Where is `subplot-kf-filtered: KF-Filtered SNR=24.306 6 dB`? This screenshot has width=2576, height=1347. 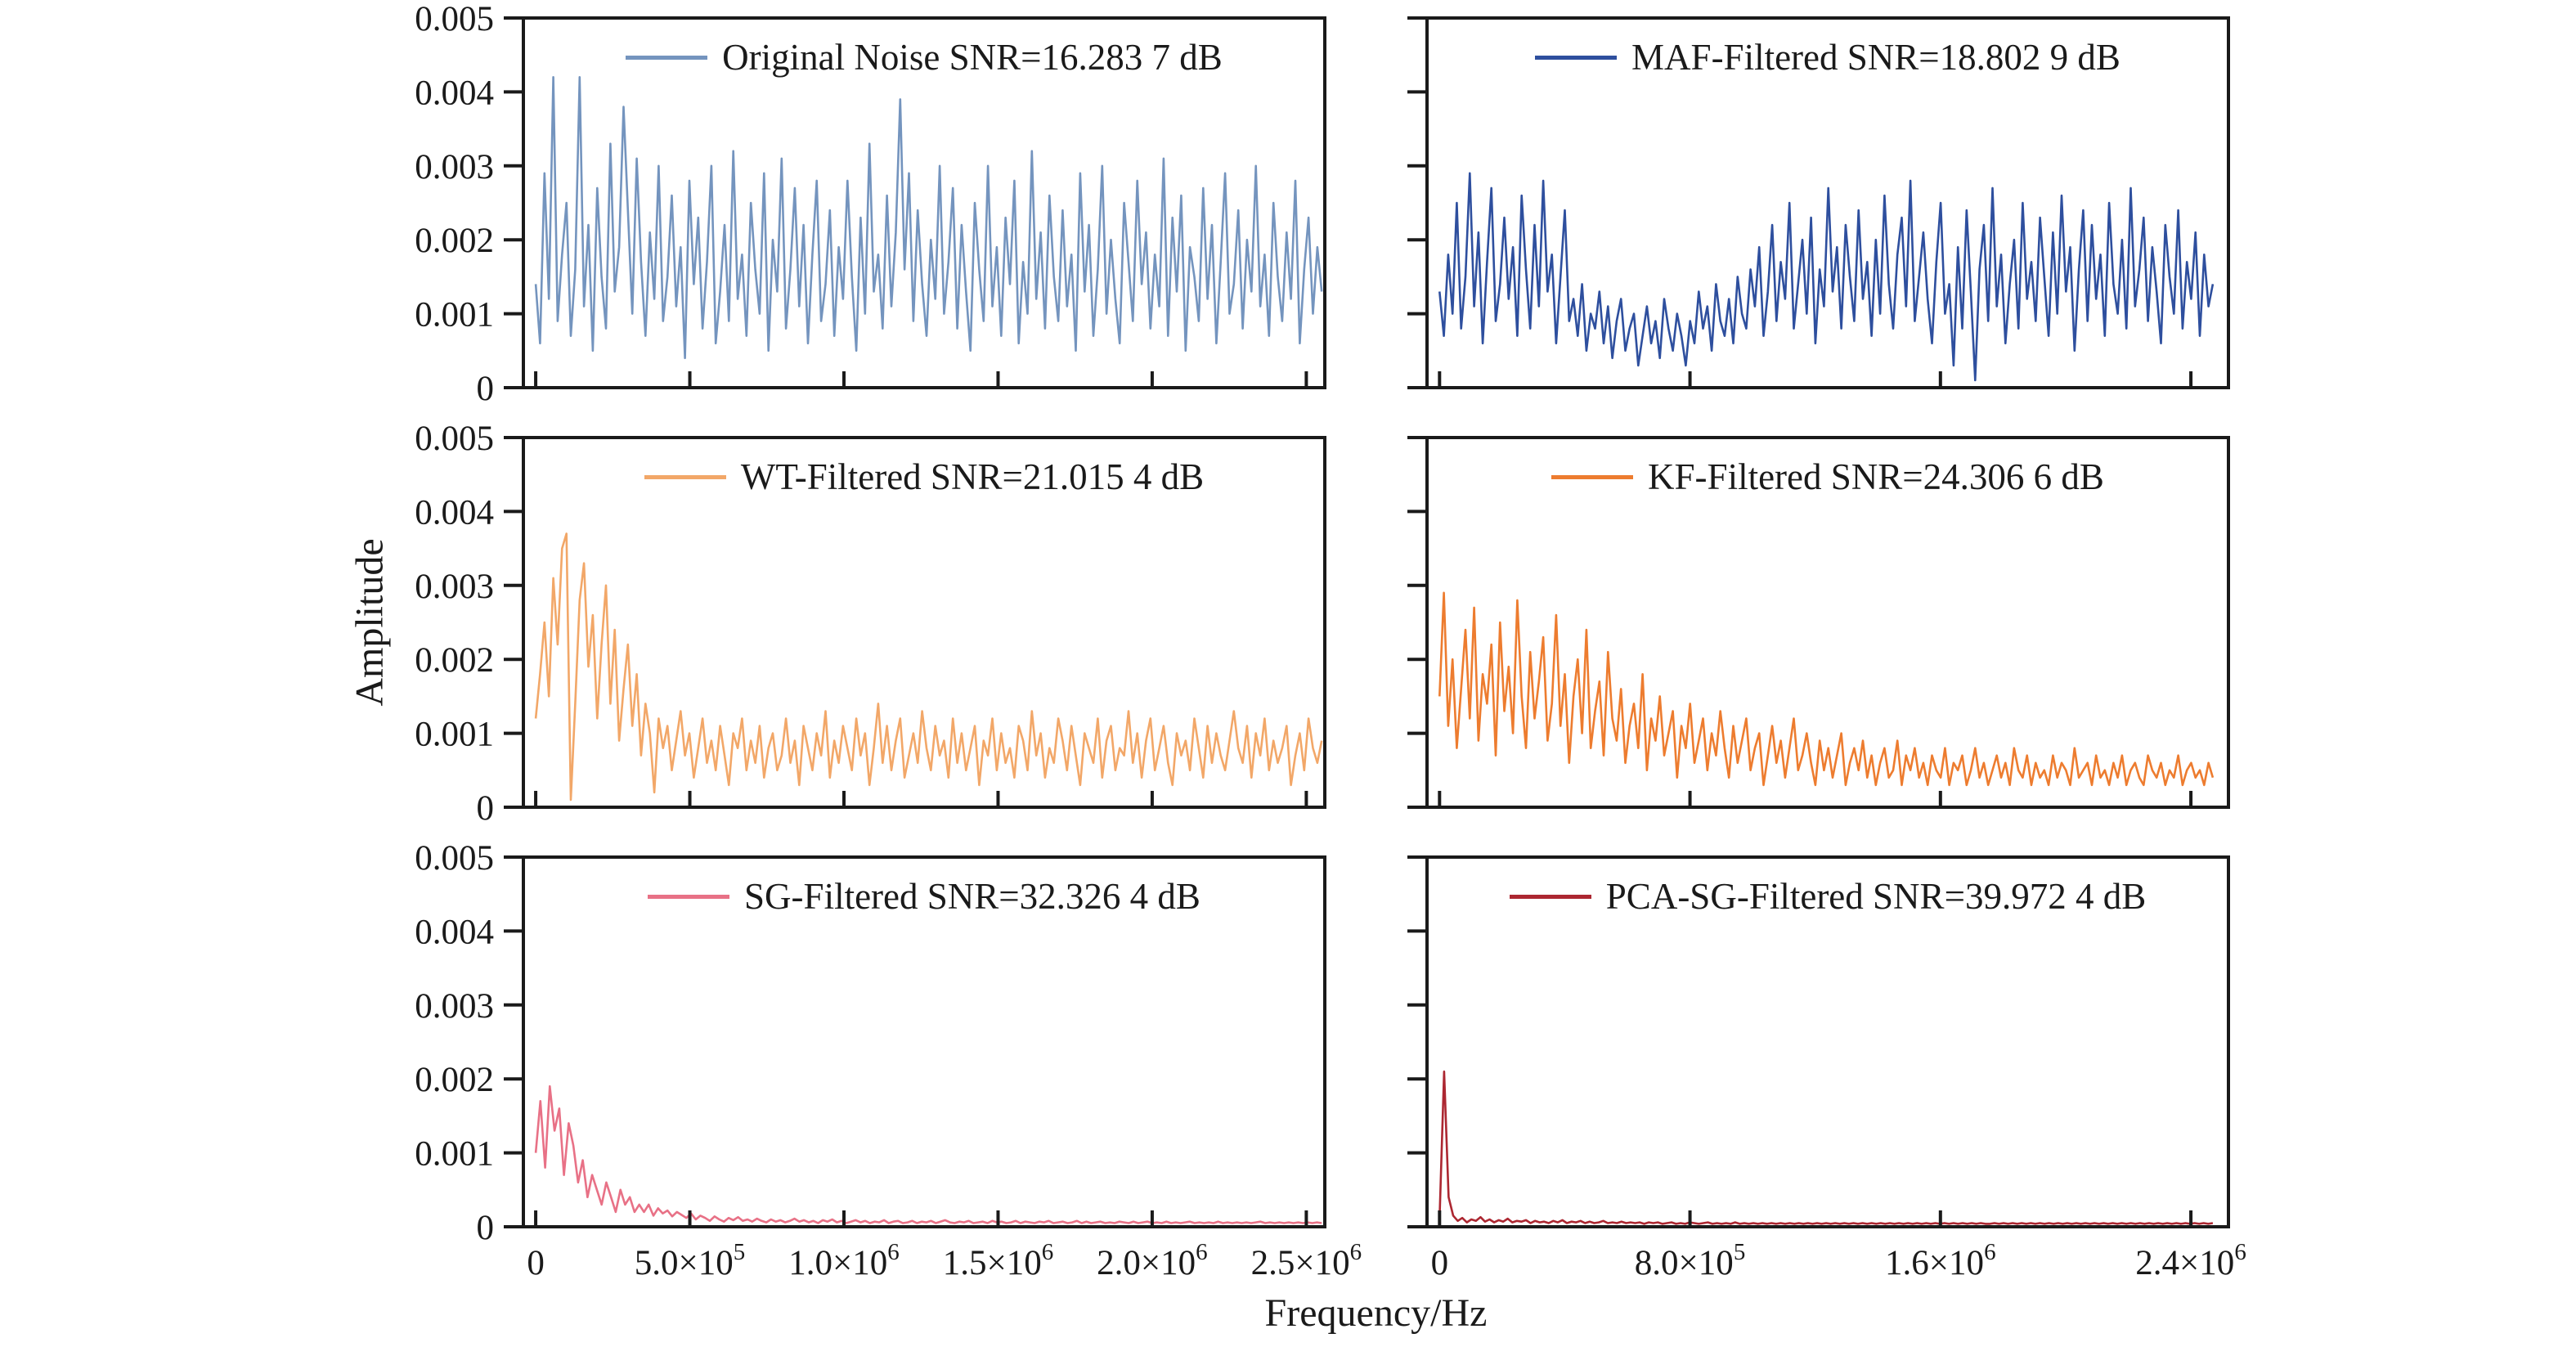 subplot-kf-filtered: KF-Filtered SNR=24.306 6 dB is located at coordinates (1755, 653).